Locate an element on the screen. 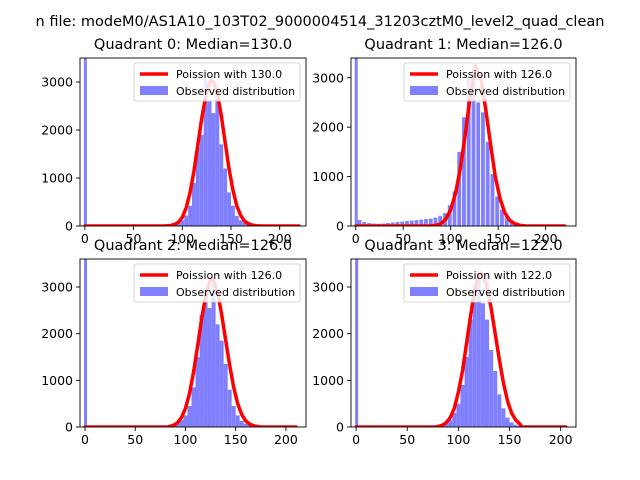 The image size is (640, 480). subplot-title: Quadrant 3: Median=122.0 is located at coordinates (463, 246).